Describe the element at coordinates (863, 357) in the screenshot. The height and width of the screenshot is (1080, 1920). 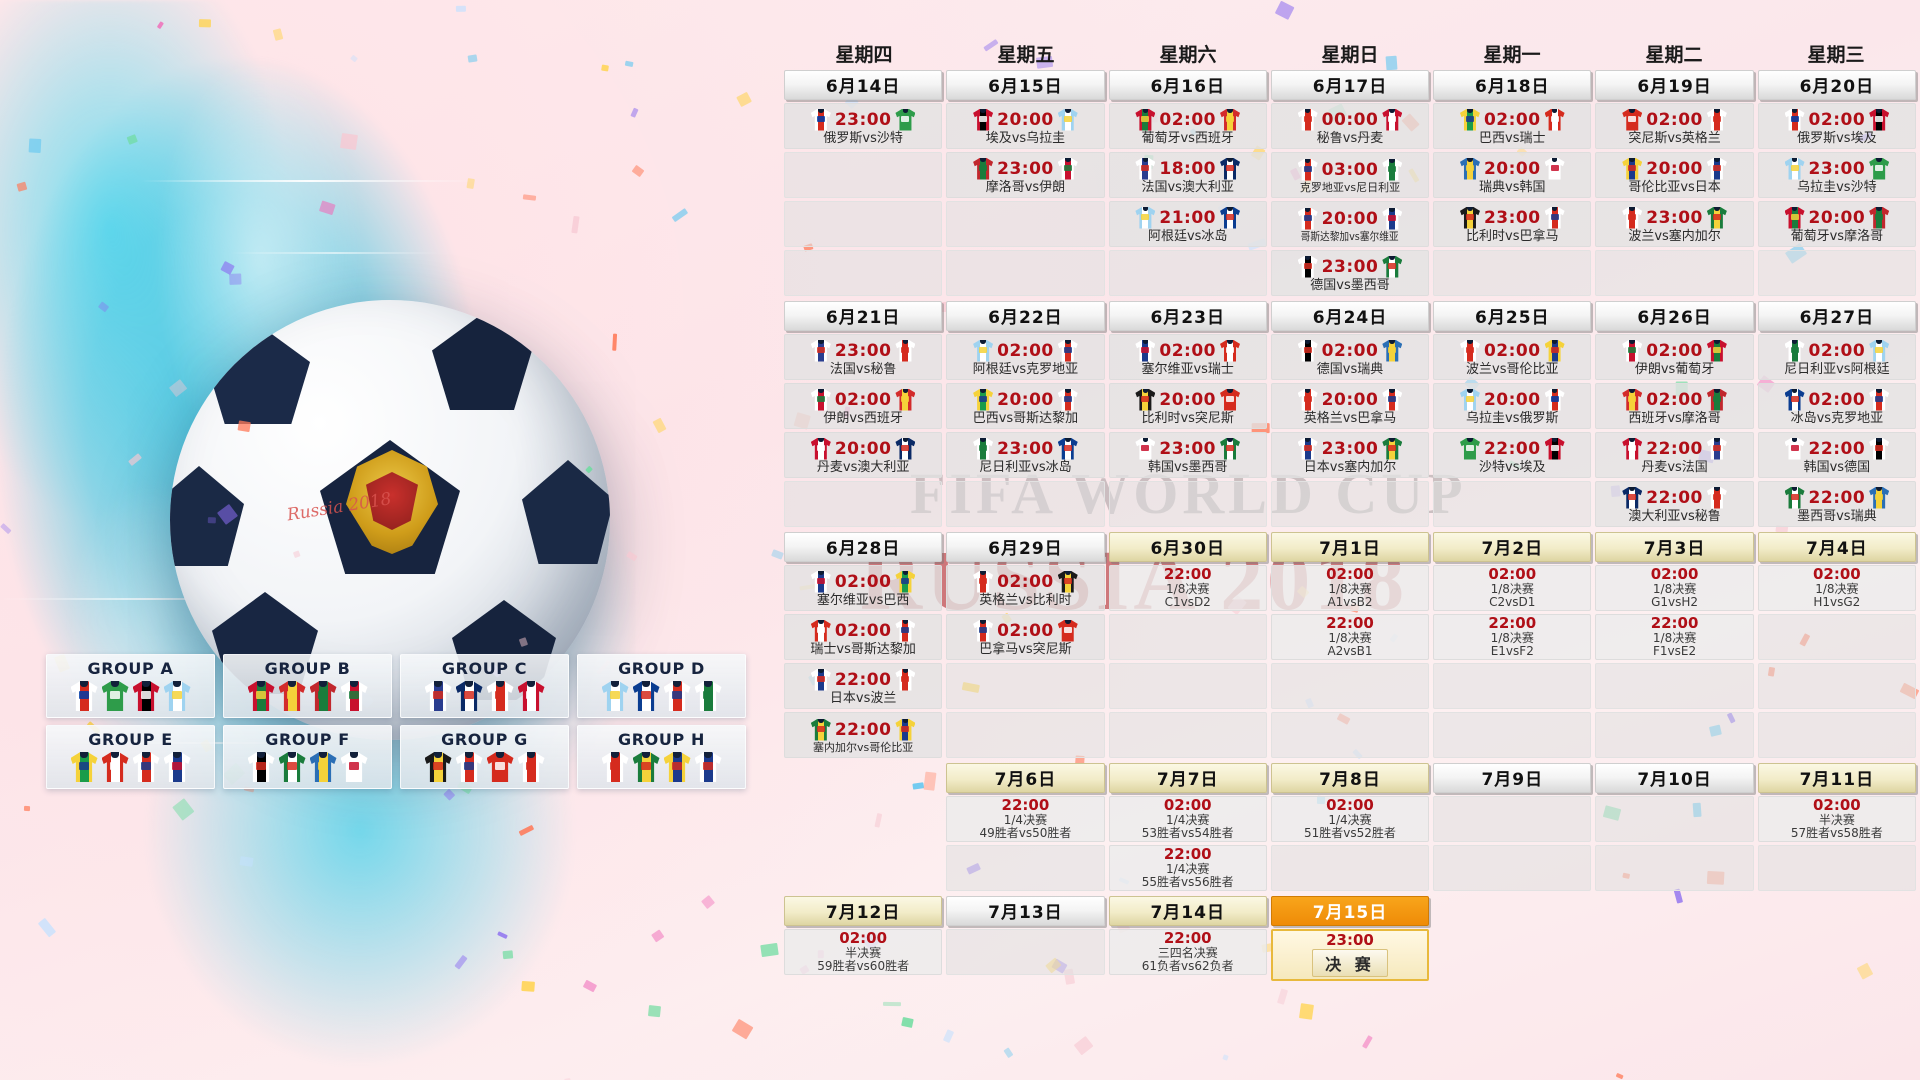
I see `group-match-cell: 23:00 法国vs秘鲁` at that location.